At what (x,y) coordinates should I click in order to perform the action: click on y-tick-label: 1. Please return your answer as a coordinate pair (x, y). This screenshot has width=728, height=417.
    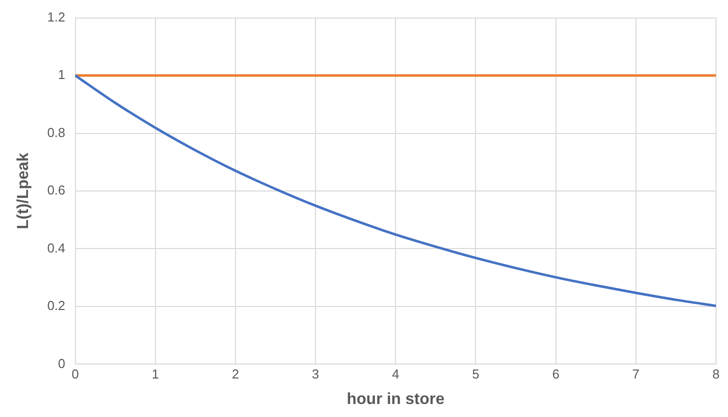
    Looking at the image, I should click on (62, 74).